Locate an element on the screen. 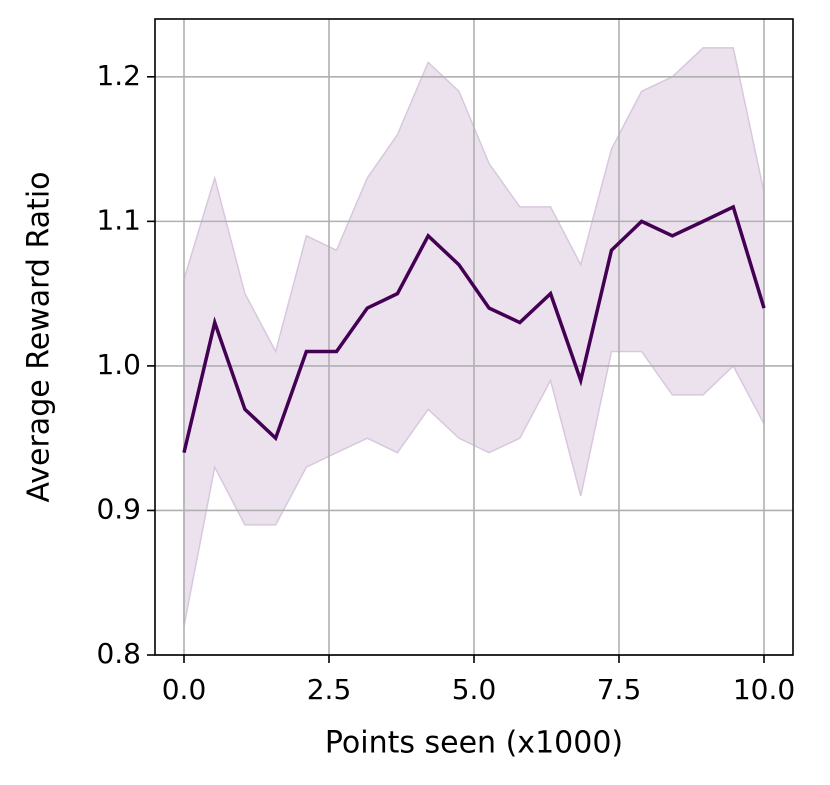  y-tick-label: 1.2 is located at coordinates (118, 75).